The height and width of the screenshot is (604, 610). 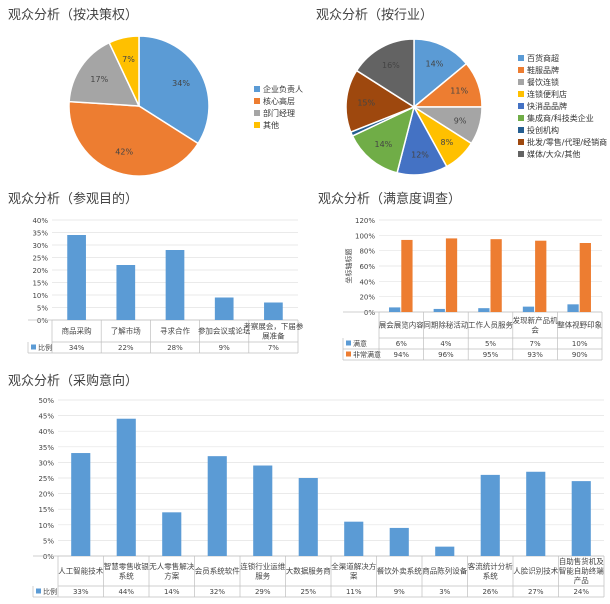 What do you see at coordinates (73, 381) in the screenshot?
I see `chart-title: 观众分析（采购意向）` at bounding box center [73, 381].